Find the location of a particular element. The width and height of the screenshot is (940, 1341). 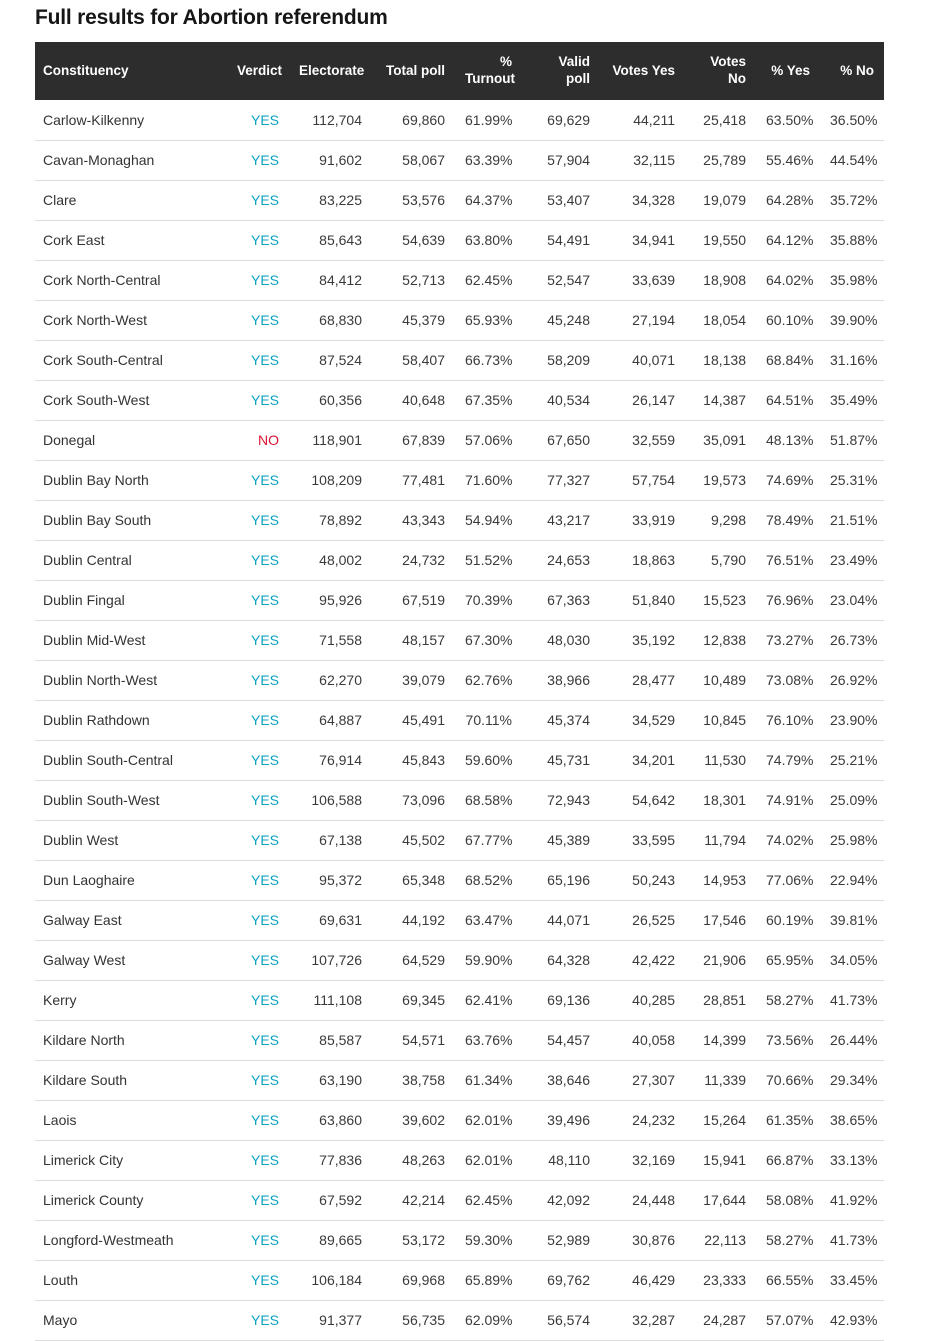

cell-valid_poll: 24,653 is located at coordinates (561, 560).